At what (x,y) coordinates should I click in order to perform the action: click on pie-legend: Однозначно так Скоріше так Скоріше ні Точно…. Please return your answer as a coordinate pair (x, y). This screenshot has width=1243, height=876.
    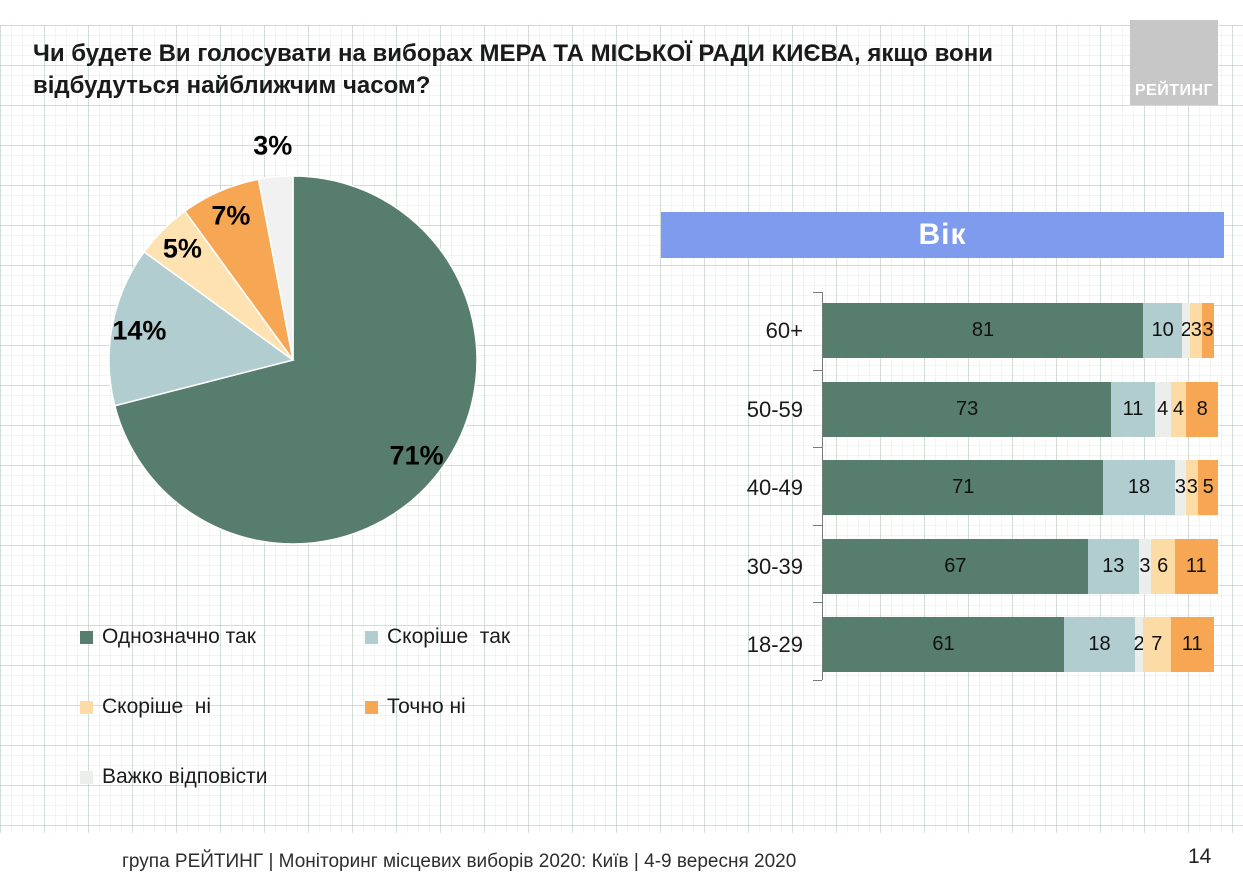
    Looking at the image, I should click on (372, 707).